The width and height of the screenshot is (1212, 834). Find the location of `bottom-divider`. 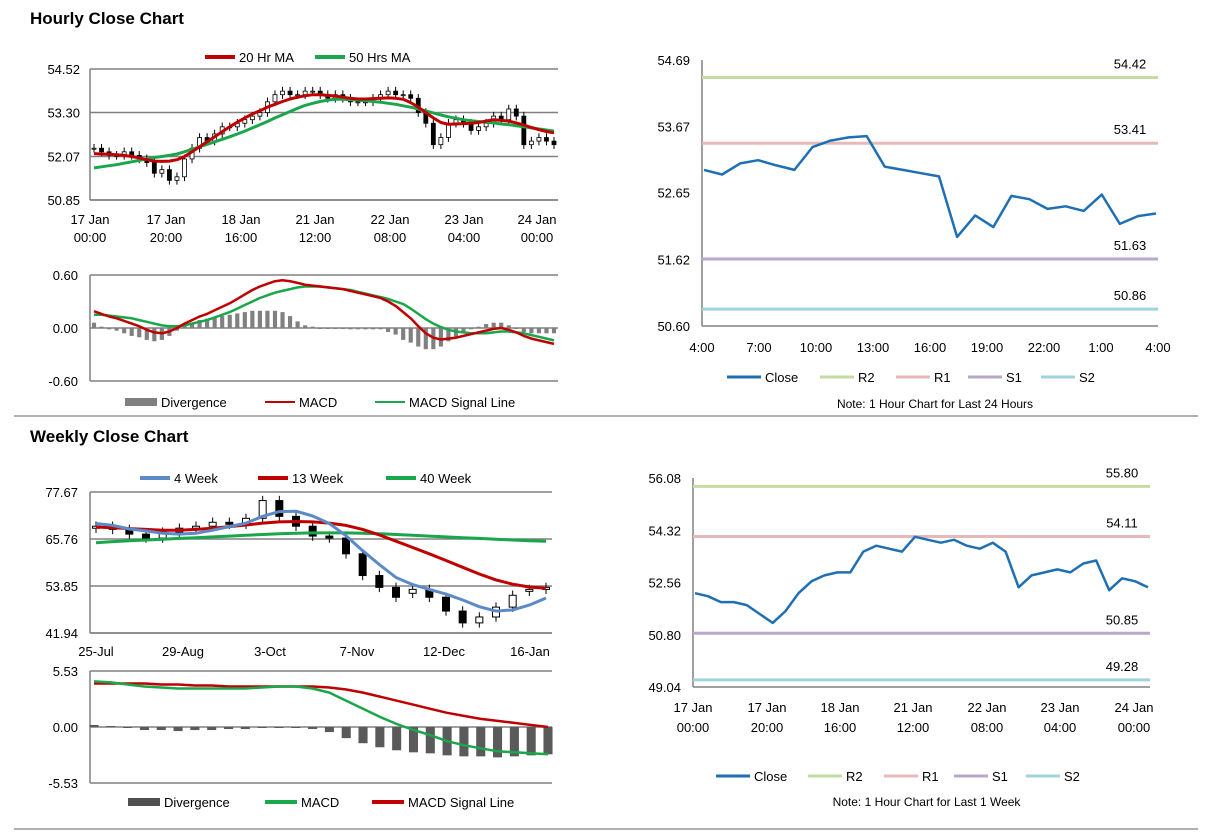

bottom-divider is located at coordinates (606, 829).